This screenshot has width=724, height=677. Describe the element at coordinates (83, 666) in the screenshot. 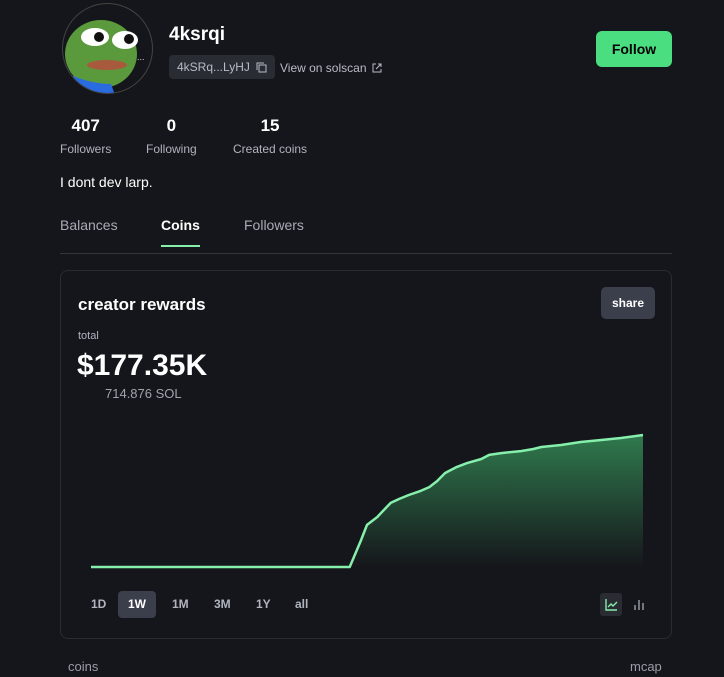

I see `coins-column-header: coins` at that location.